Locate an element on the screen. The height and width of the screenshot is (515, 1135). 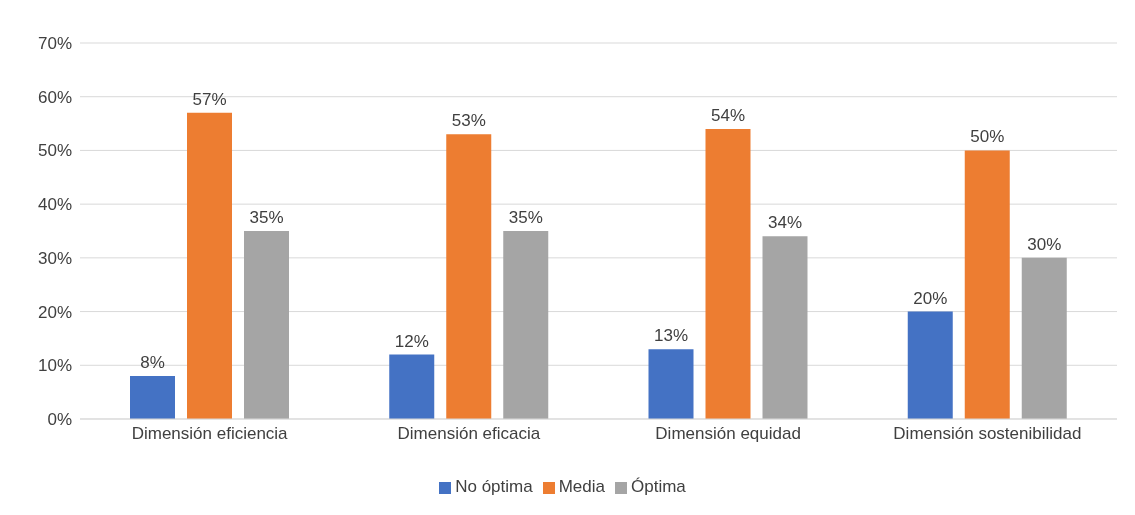
y-tick-label: 40% is located at coordinates (54, 205).